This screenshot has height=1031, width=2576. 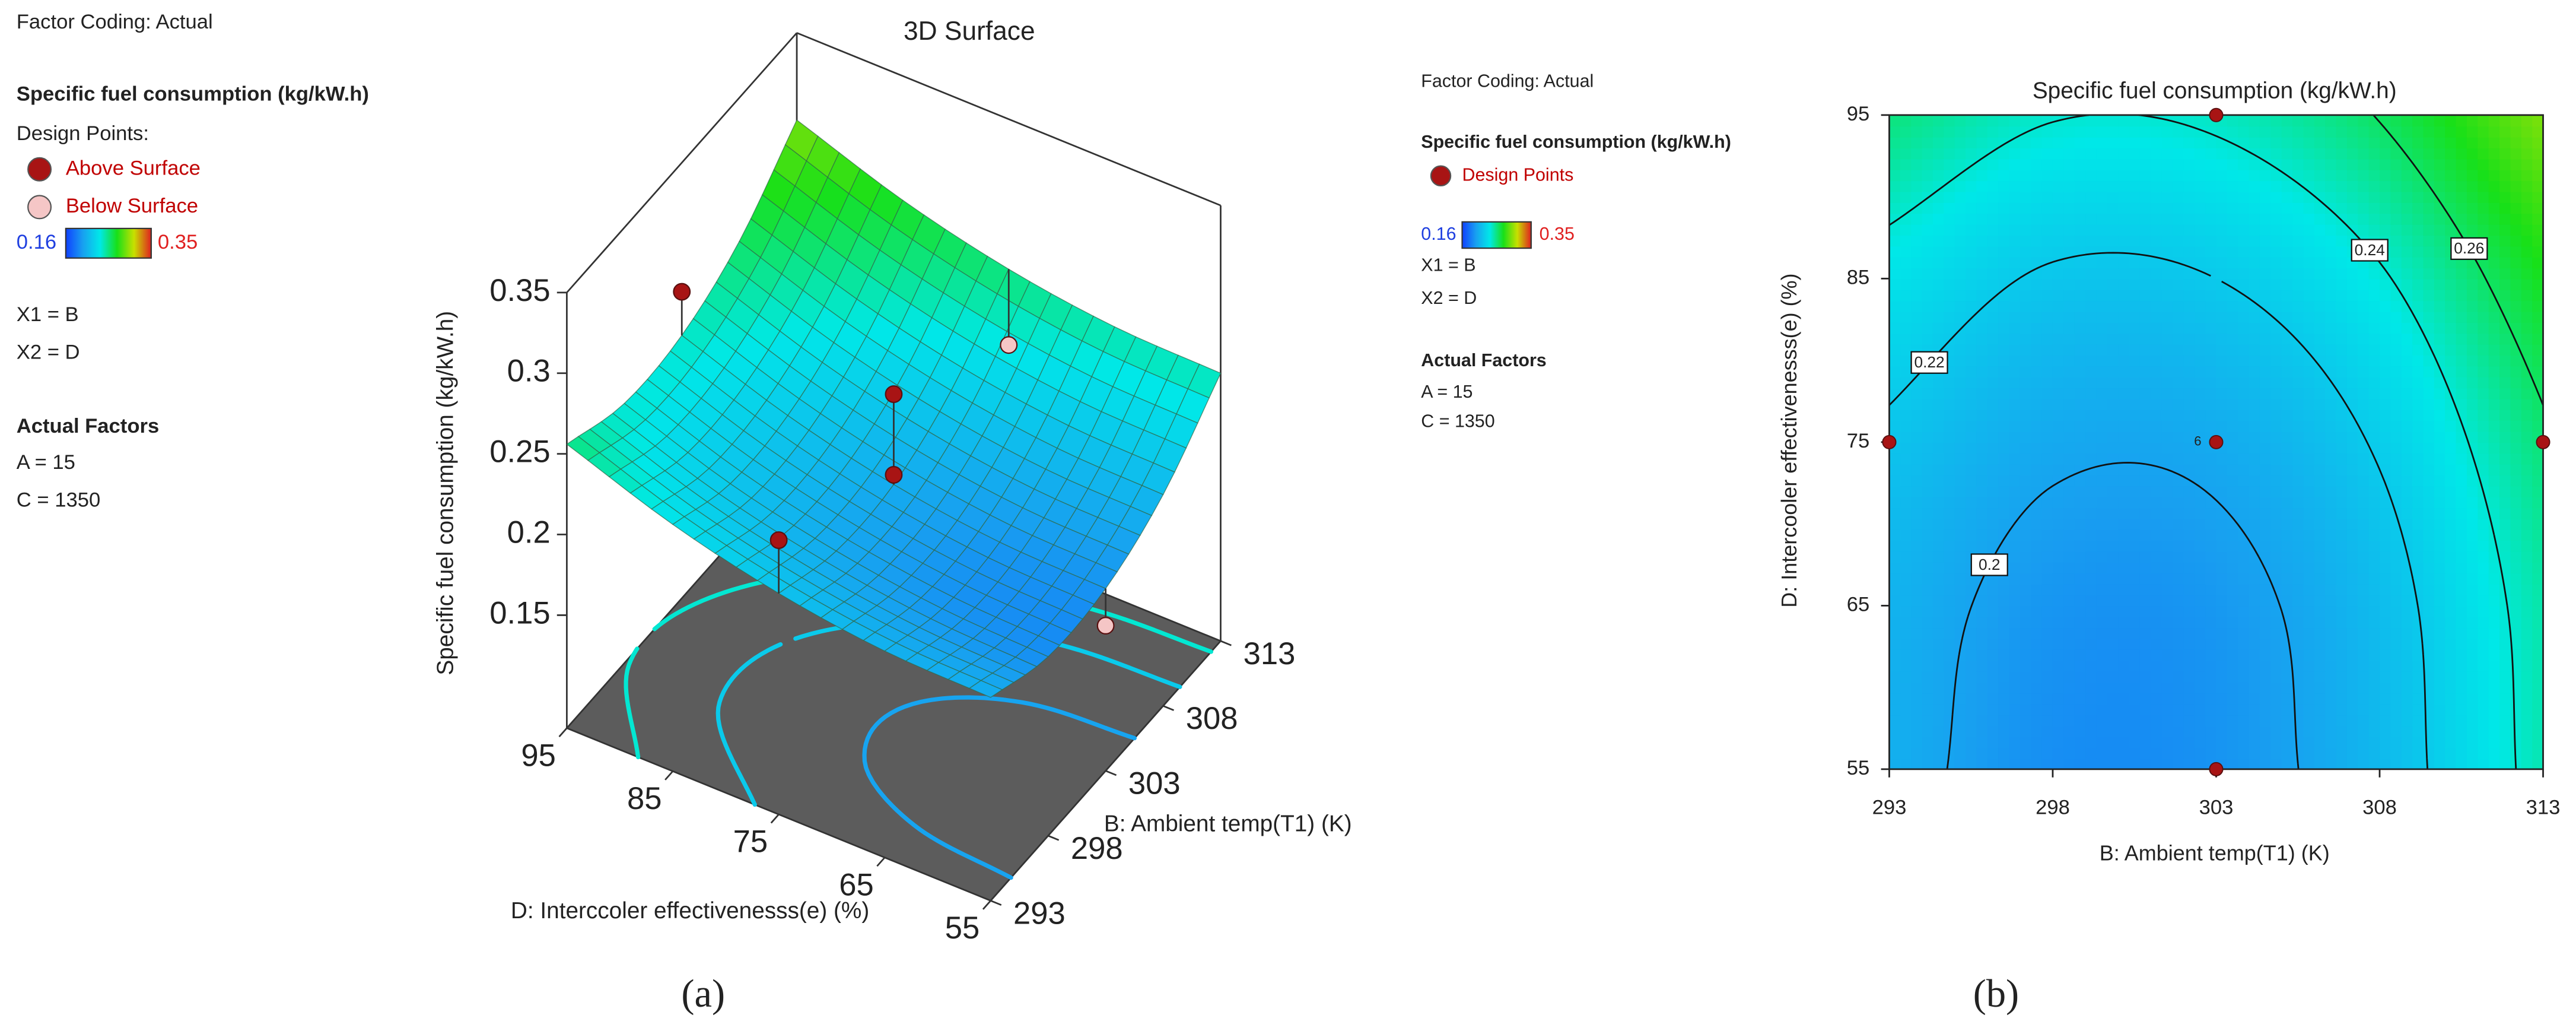 What do you see at coordinates (750, 841) in the screenshot?
I see `y-tick-label: 75` at bounding box center [750, 841].